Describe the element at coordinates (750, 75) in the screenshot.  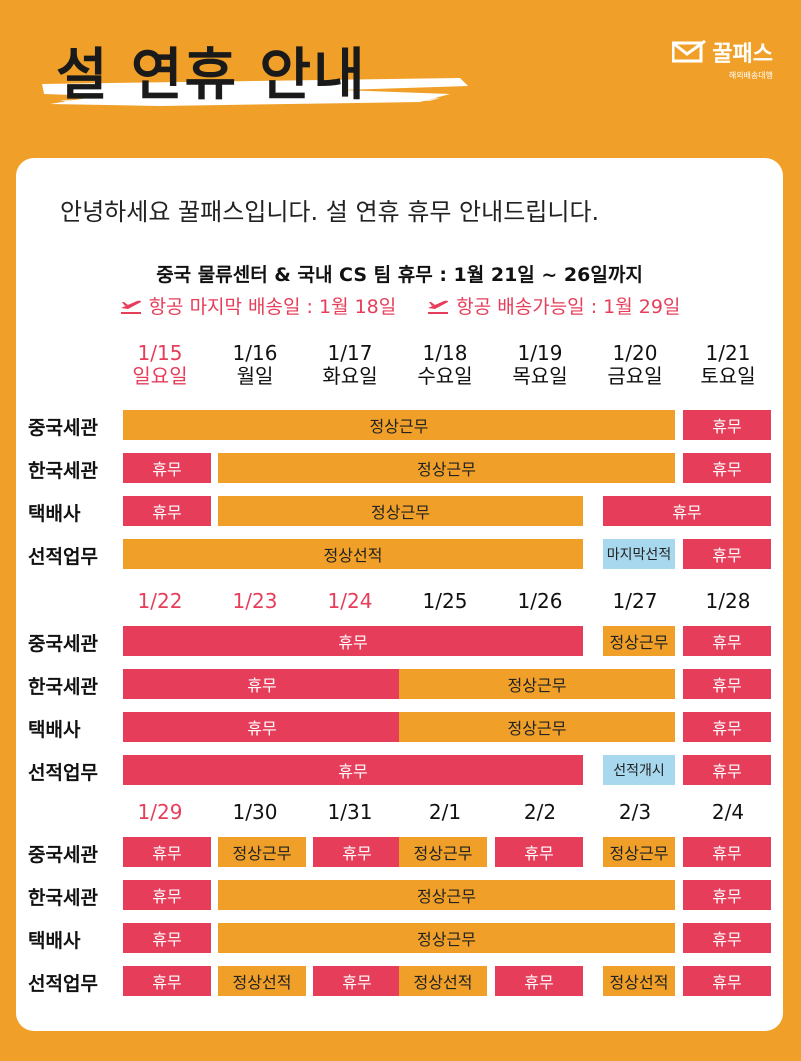
I see `logo-subtitle: 해외배송대행` at that location.